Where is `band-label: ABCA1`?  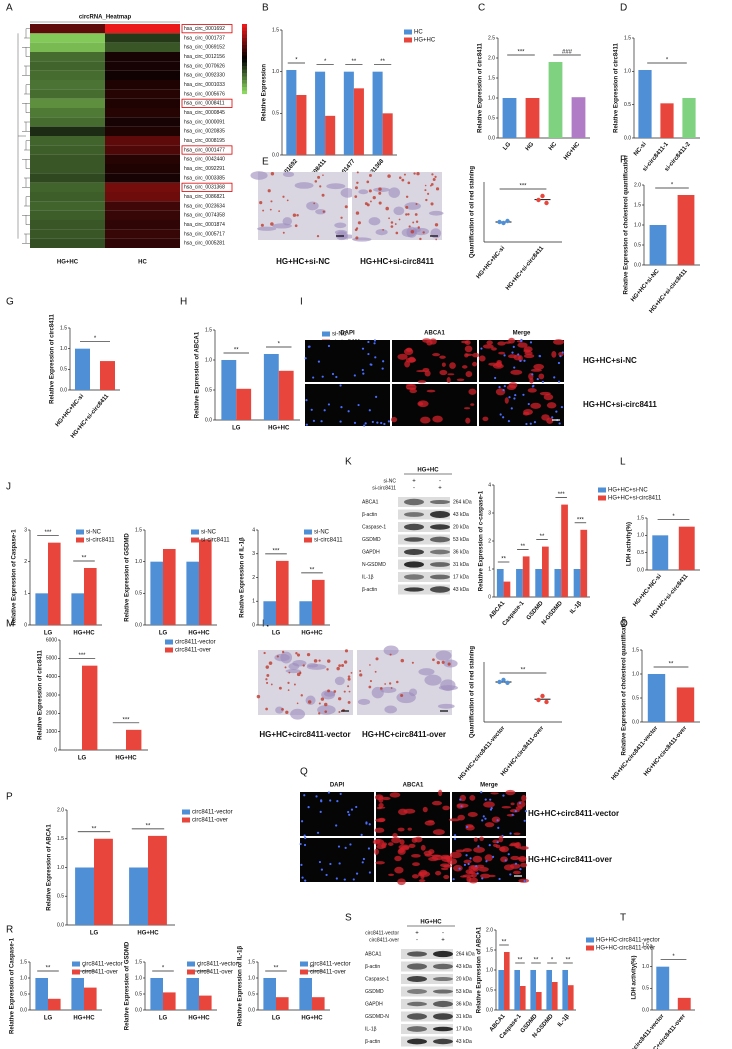
band-label: ABCA1 is located at coordinates (373, 954).